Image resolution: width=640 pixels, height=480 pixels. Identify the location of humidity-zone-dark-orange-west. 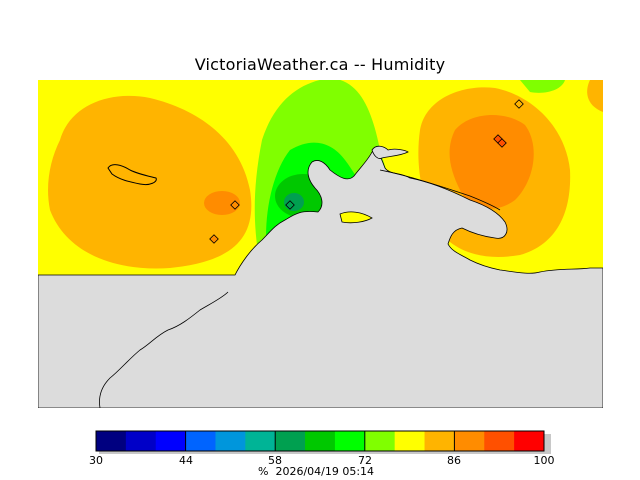
(222, 203).